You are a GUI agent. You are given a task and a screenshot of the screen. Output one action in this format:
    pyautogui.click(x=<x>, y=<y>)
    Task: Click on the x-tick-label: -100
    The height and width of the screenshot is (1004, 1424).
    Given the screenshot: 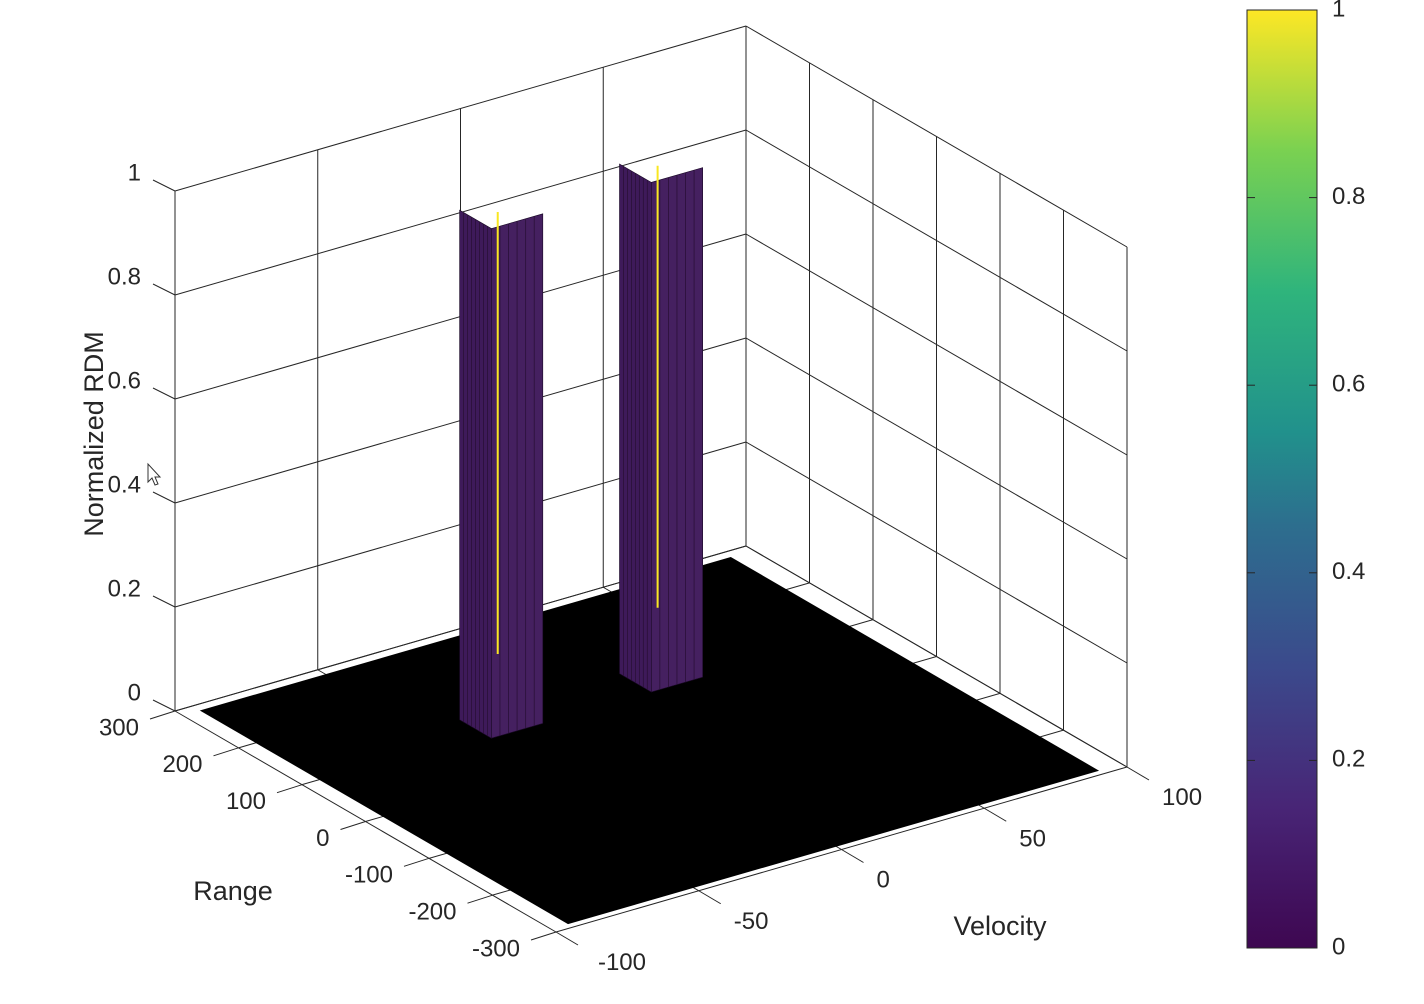 What is the action you would take?
    pyautogui.click(x=622, y=962)
    